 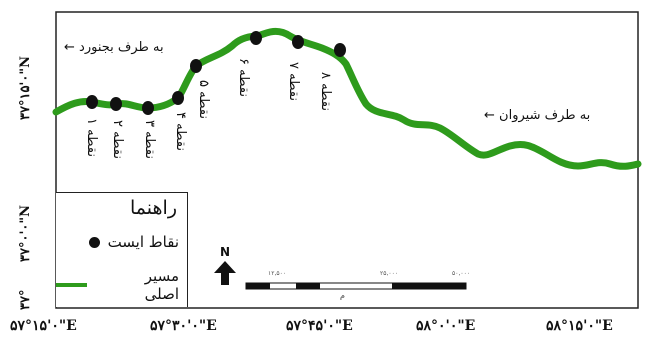 I want to click on north-letter: N, so click(x=225, y=252).